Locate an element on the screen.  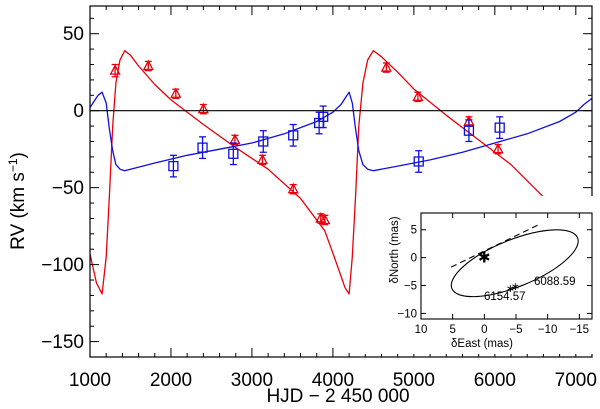
inset-frame is located at coordinates (506, 266).